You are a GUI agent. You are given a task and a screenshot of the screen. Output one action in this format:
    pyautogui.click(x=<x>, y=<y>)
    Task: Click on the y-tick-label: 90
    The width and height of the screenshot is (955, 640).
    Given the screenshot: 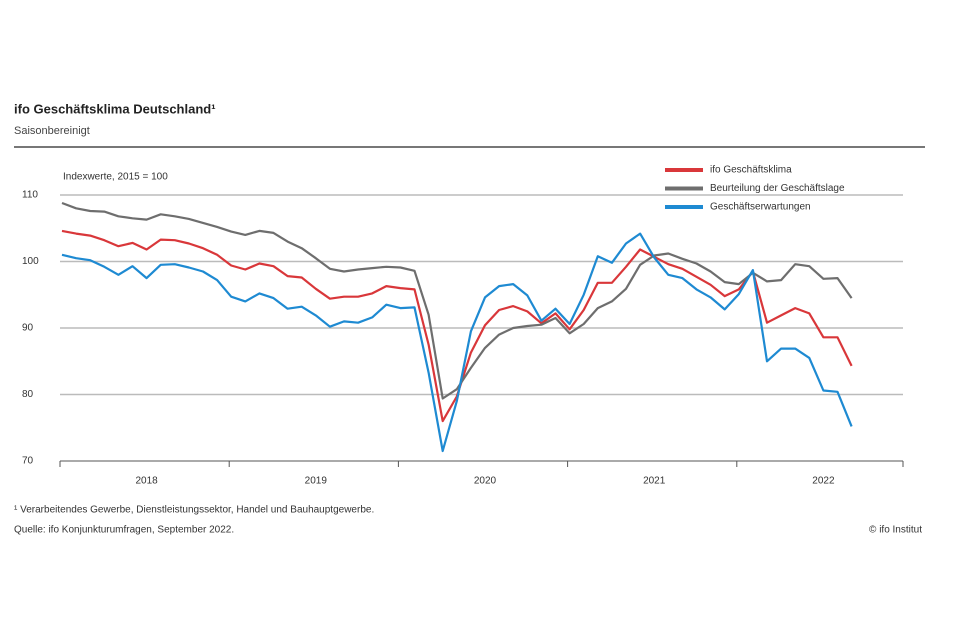 What is the action you would take?
    pyautogui.click(x=28, y=328)
    